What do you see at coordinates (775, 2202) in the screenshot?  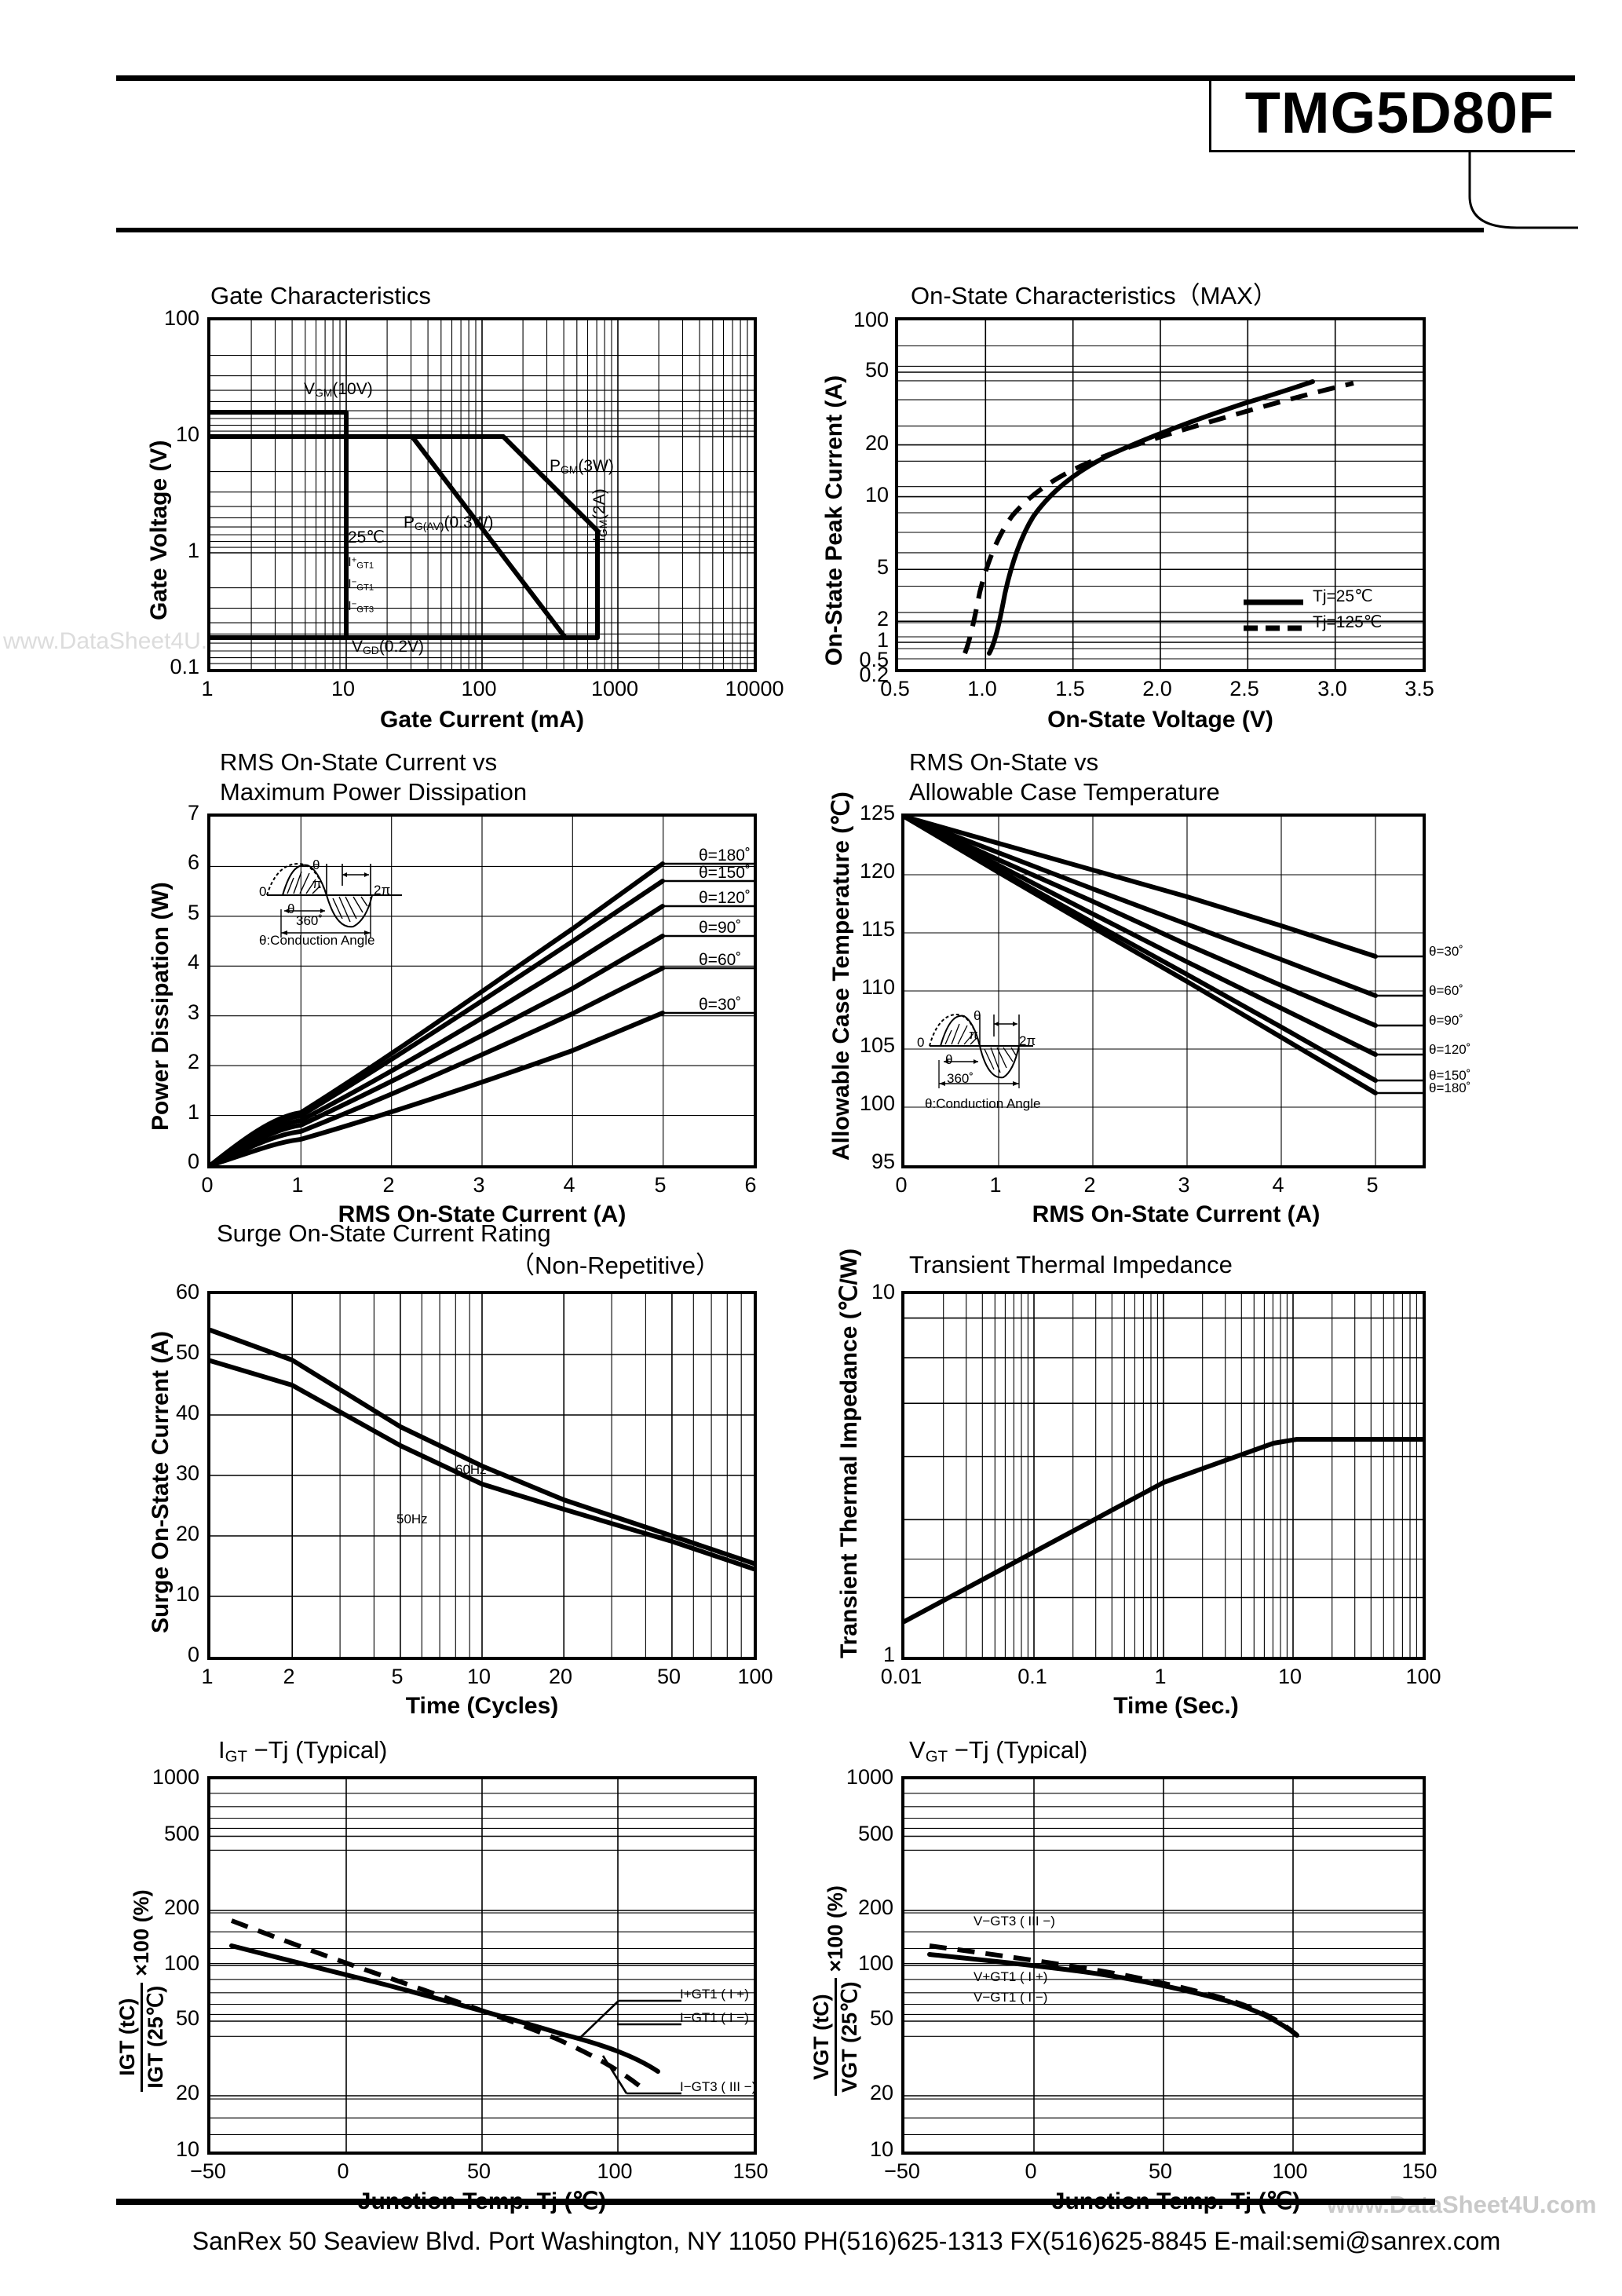 I see `footer-rule` at bounding box center [775, 2202].